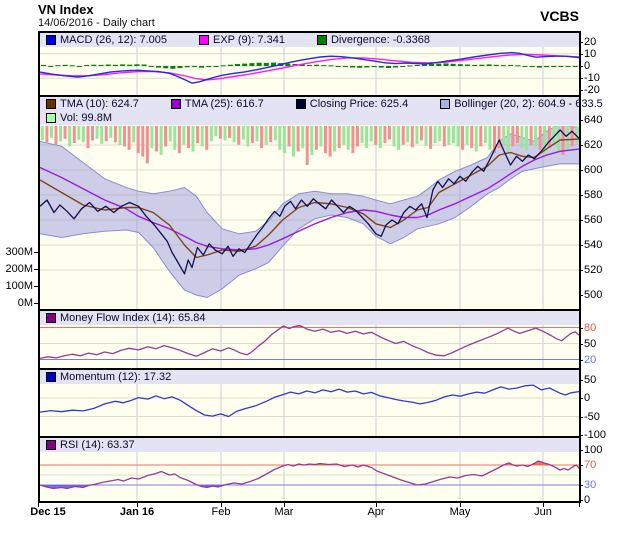 This screenshot has height=535, width=620. I want to click on axis-tick-label: 520, so click(593, 270).